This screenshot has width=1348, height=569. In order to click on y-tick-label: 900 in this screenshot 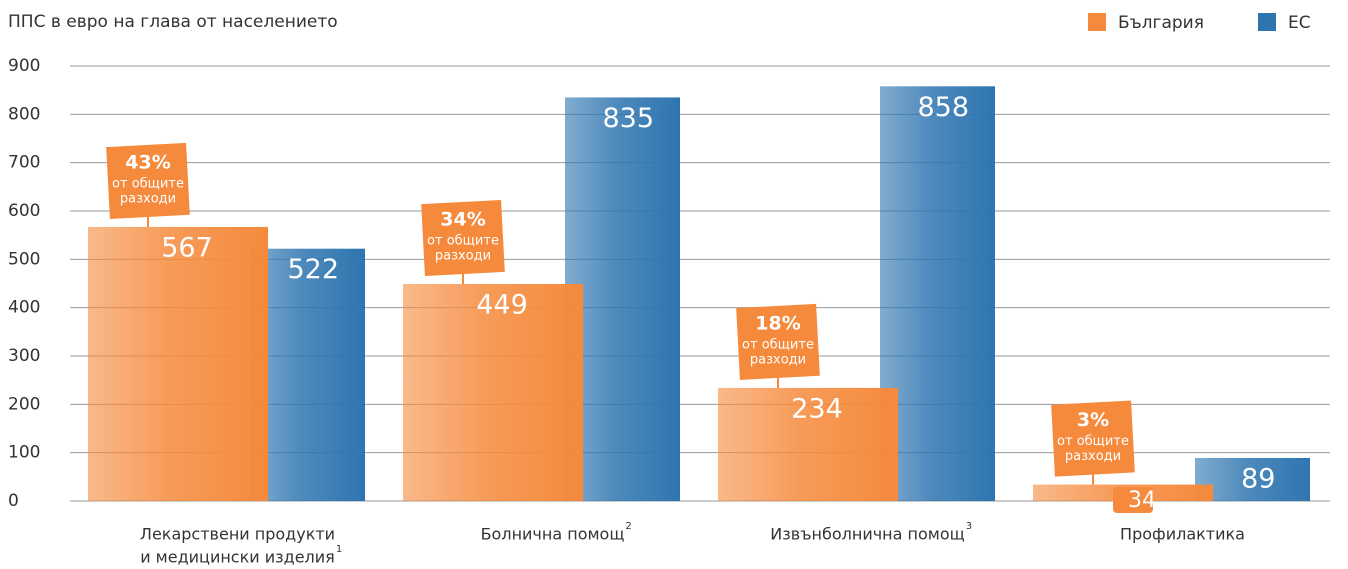, I will do `click(24, 66)`.